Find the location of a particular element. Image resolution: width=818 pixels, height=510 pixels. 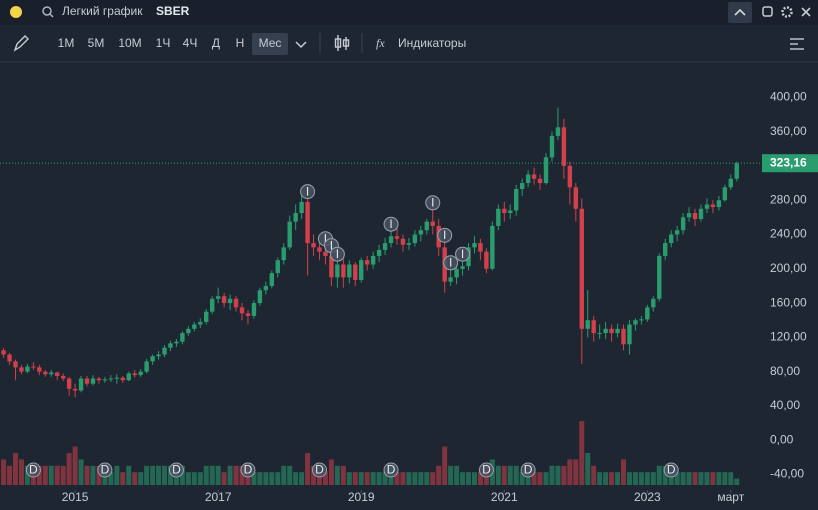

draw-tool is located at coordinates (21, 43).